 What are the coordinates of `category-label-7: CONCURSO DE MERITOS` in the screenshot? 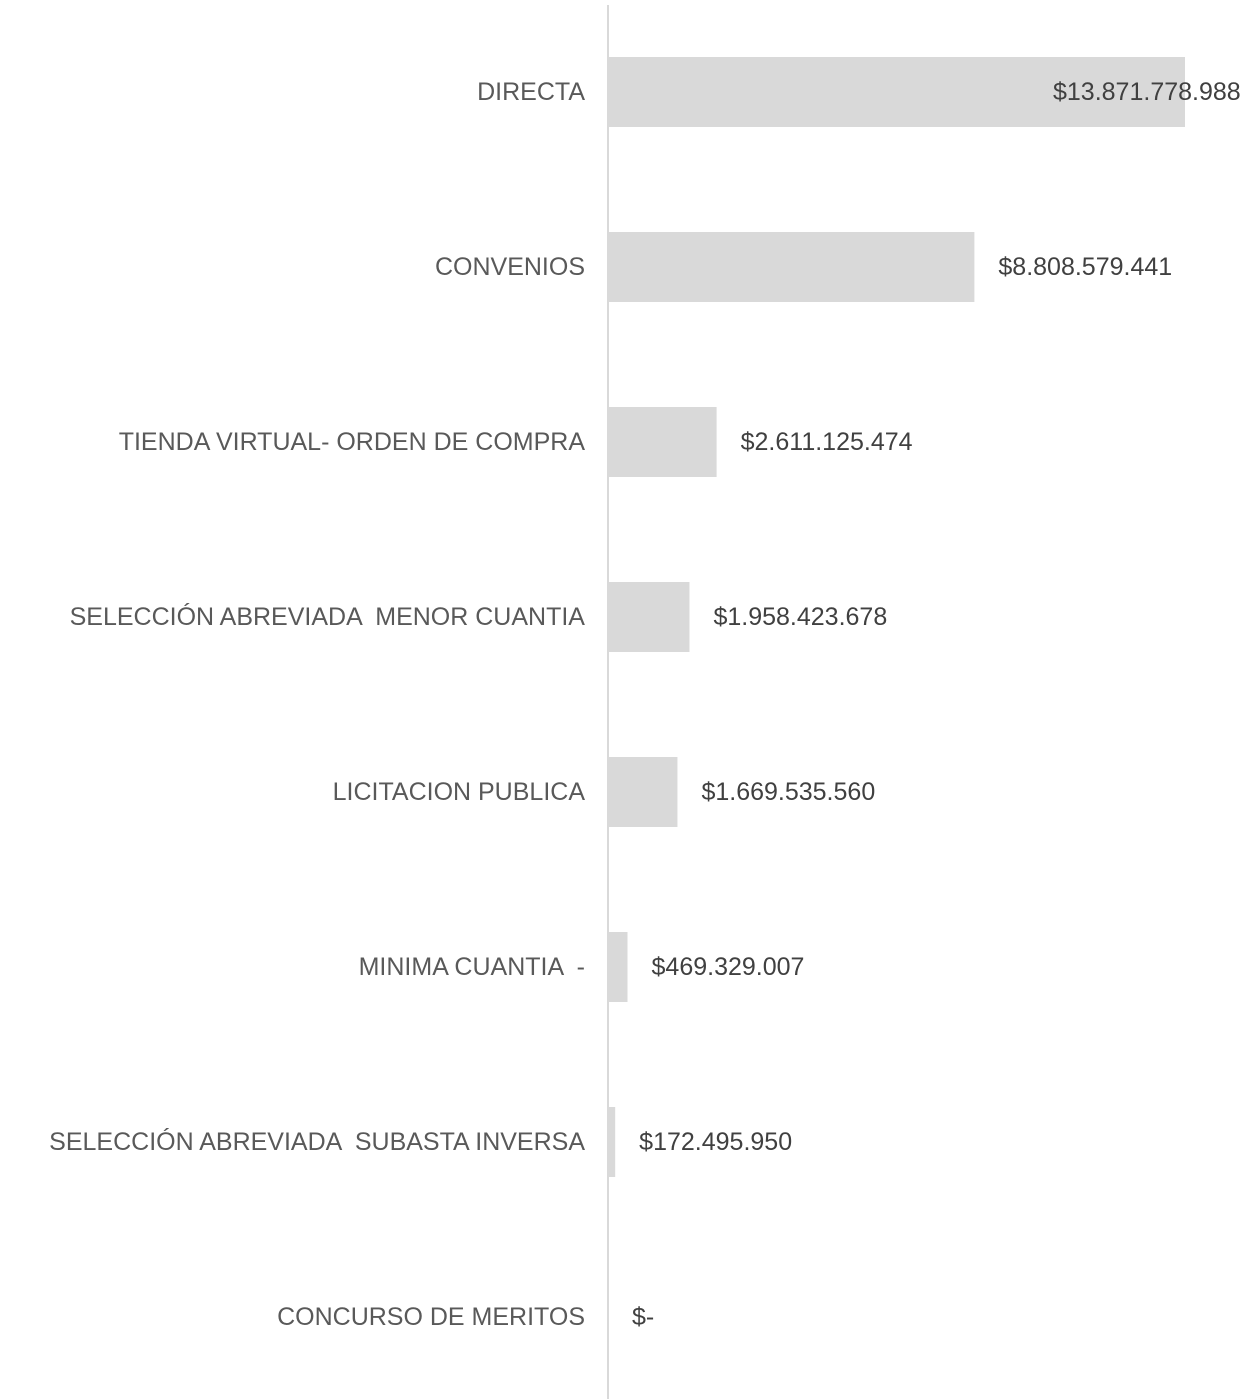 It's located at (431, 1317).